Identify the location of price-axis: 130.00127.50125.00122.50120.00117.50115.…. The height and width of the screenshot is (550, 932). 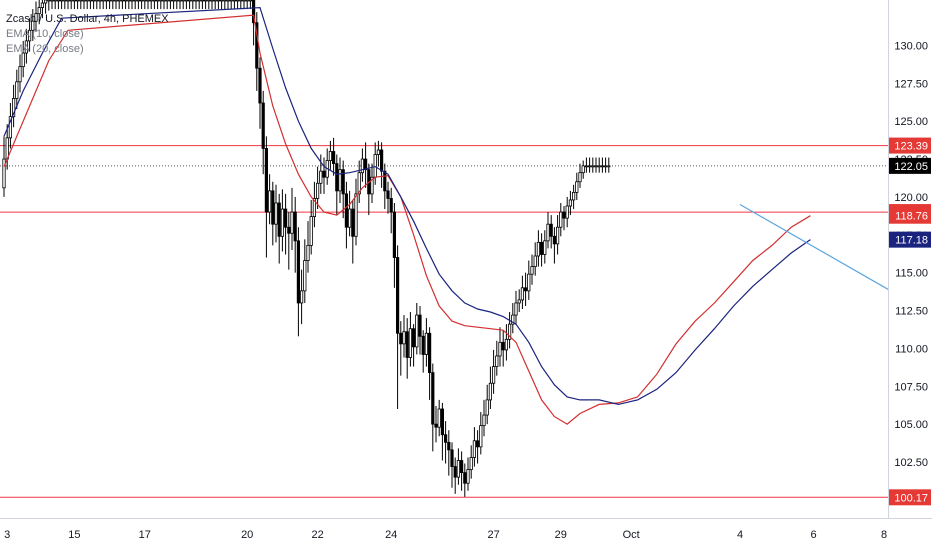
(911, 254).